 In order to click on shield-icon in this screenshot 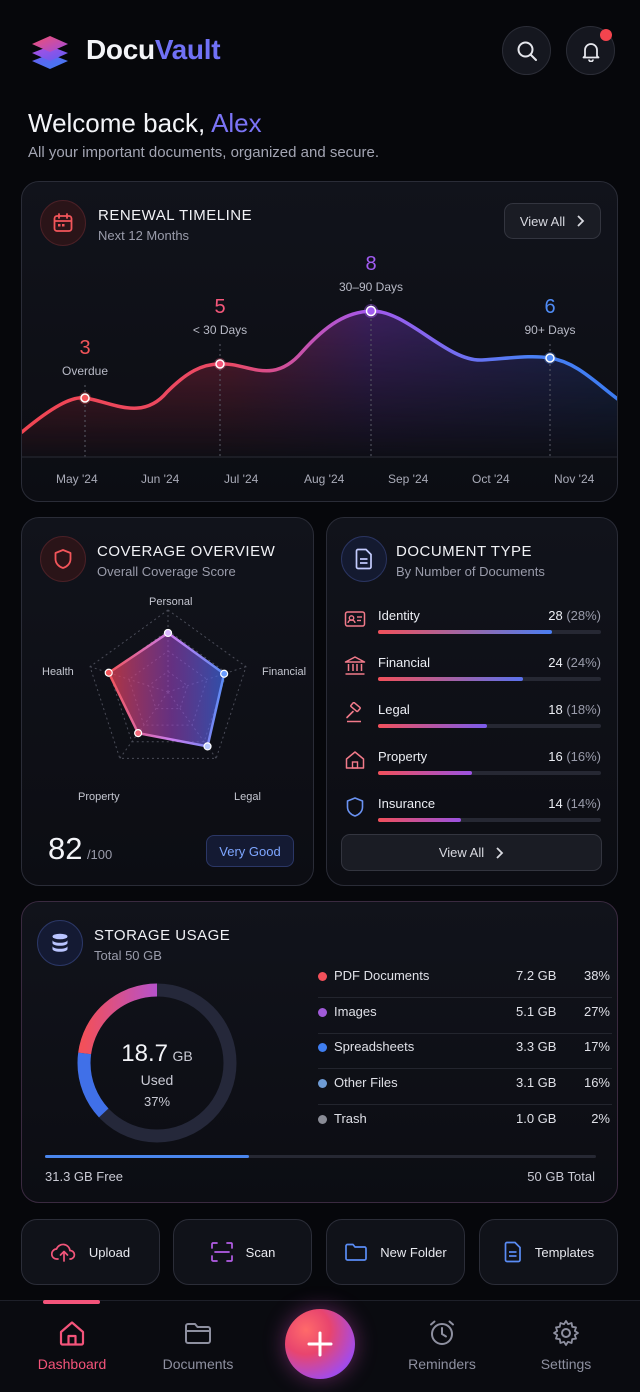, I will do `click(355, 807)`.